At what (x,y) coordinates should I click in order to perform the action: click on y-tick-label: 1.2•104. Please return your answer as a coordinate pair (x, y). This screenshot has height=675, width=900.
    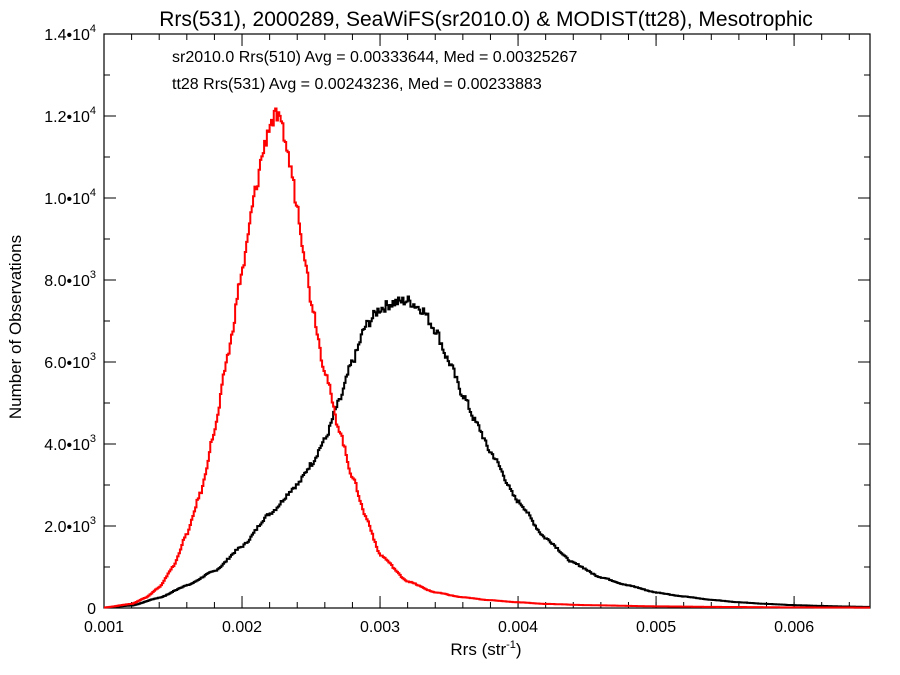
    Looking at the image, I should click on (70, 115).